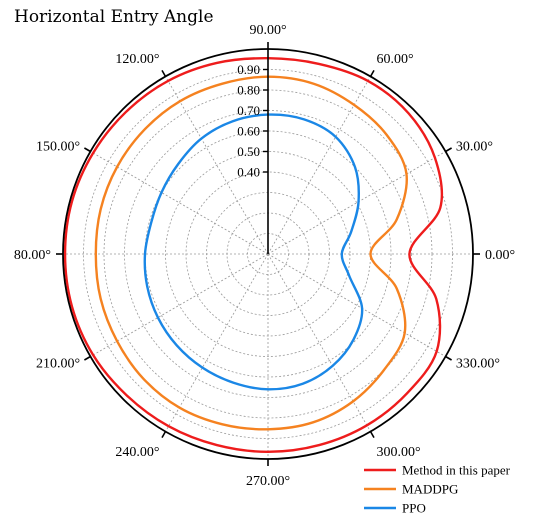 The width and height of the screenshot is (550, 524). I want to click on angle-tick-label: 30.00°, so click(474, 147).